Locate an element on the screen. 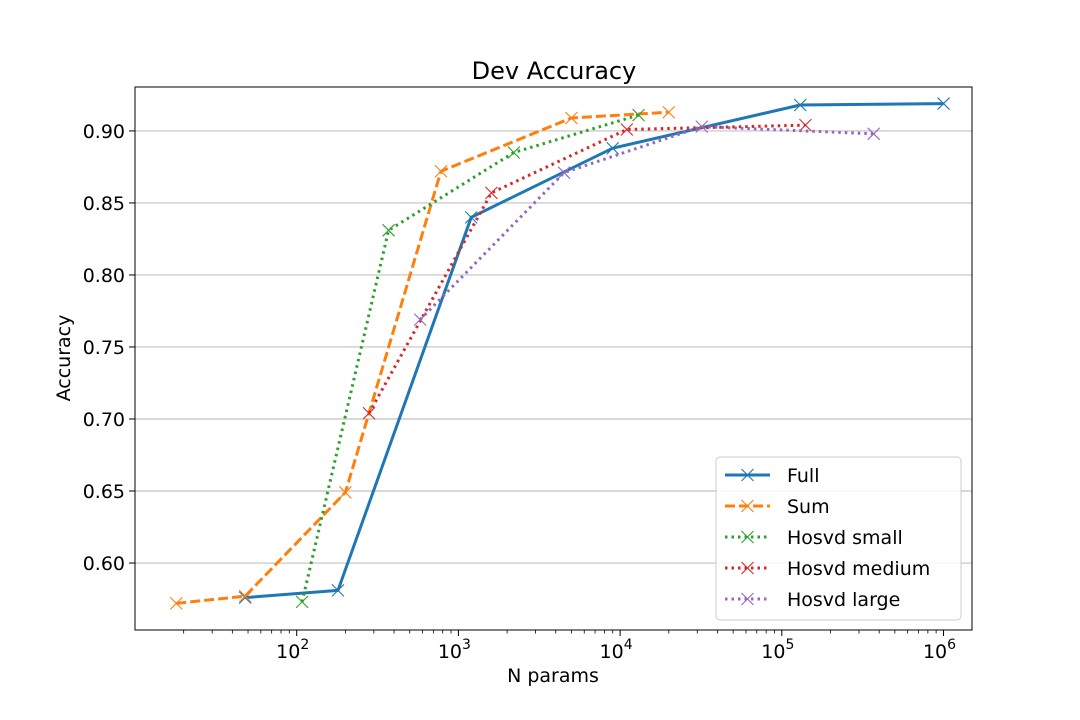 The height and width of the screenshot is (720, 1080). legend-marker-full is located at coordinates (747, 475).